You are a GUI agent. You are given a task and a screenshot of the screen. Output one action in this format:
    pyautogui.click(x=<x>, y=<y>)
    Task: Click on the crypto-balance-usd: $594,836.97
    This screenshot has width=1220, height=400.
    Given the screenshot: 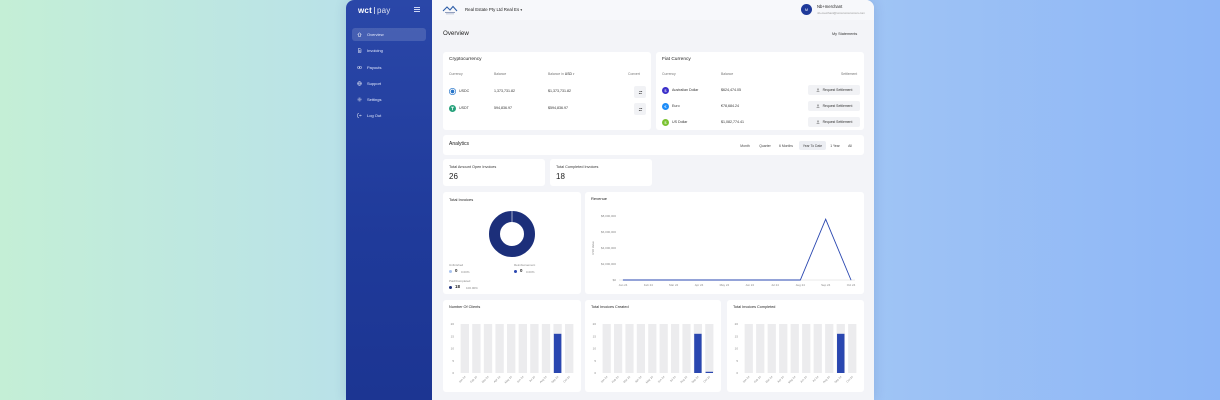 What is the action you would take?
    pyautogui.click(x=558, y=108)
    